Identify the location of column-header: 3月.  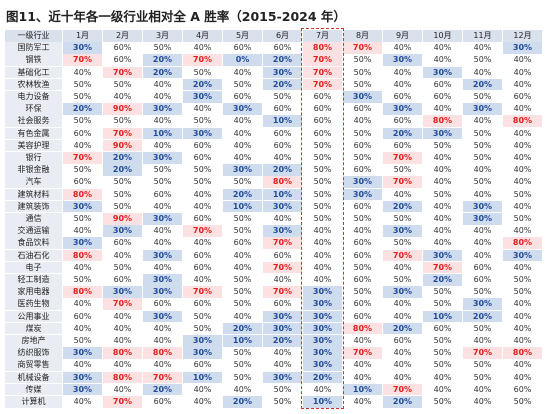
(162, 36).